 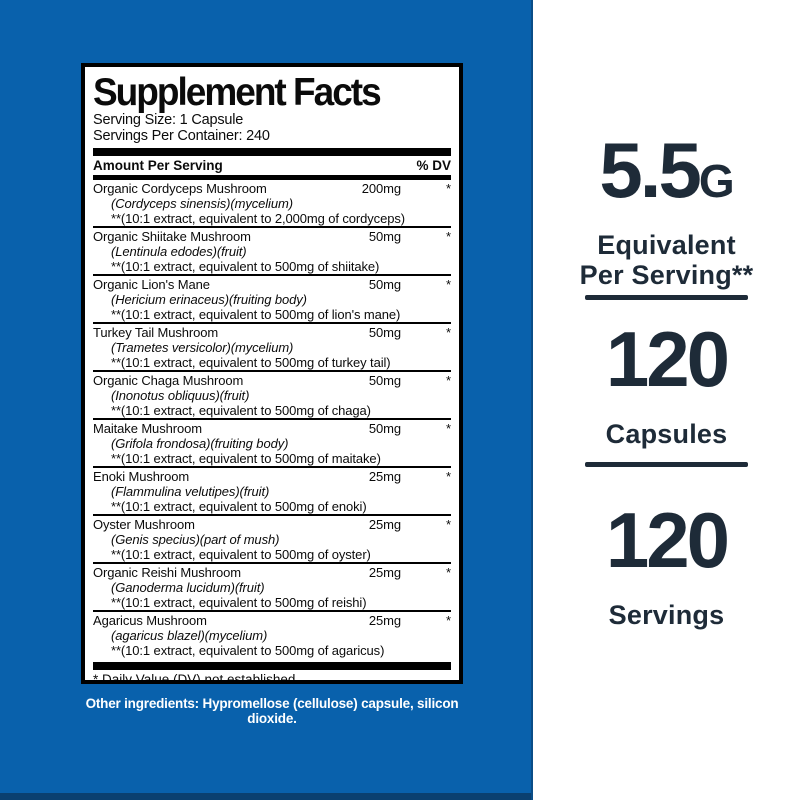 What do you see at coordinates (666, 245) in the screenshot?
I see `equivalent-label-line1: Equivalent` at bounding box center [666, 245].